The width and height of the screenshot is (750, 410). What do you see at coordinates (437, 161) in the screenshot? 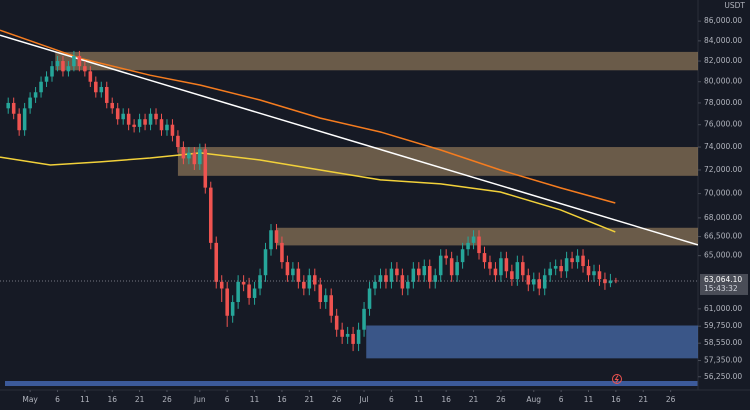
I see `zone` at bounding box center [437, 161].